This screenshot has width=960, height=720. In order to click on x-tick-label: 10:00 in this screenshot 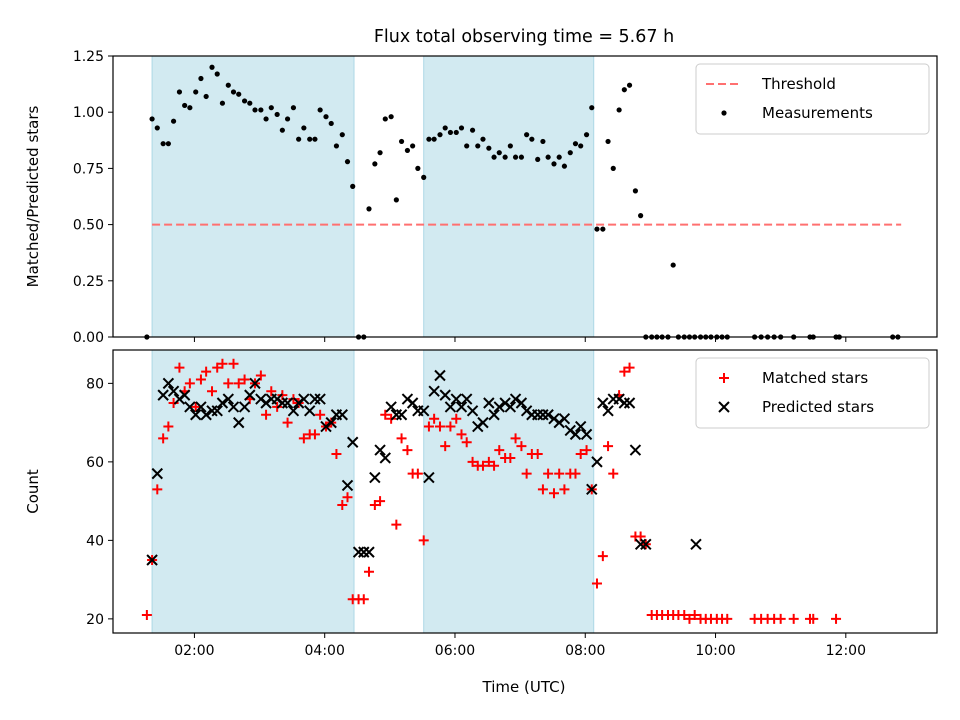, I will do `click(715, 651)`.